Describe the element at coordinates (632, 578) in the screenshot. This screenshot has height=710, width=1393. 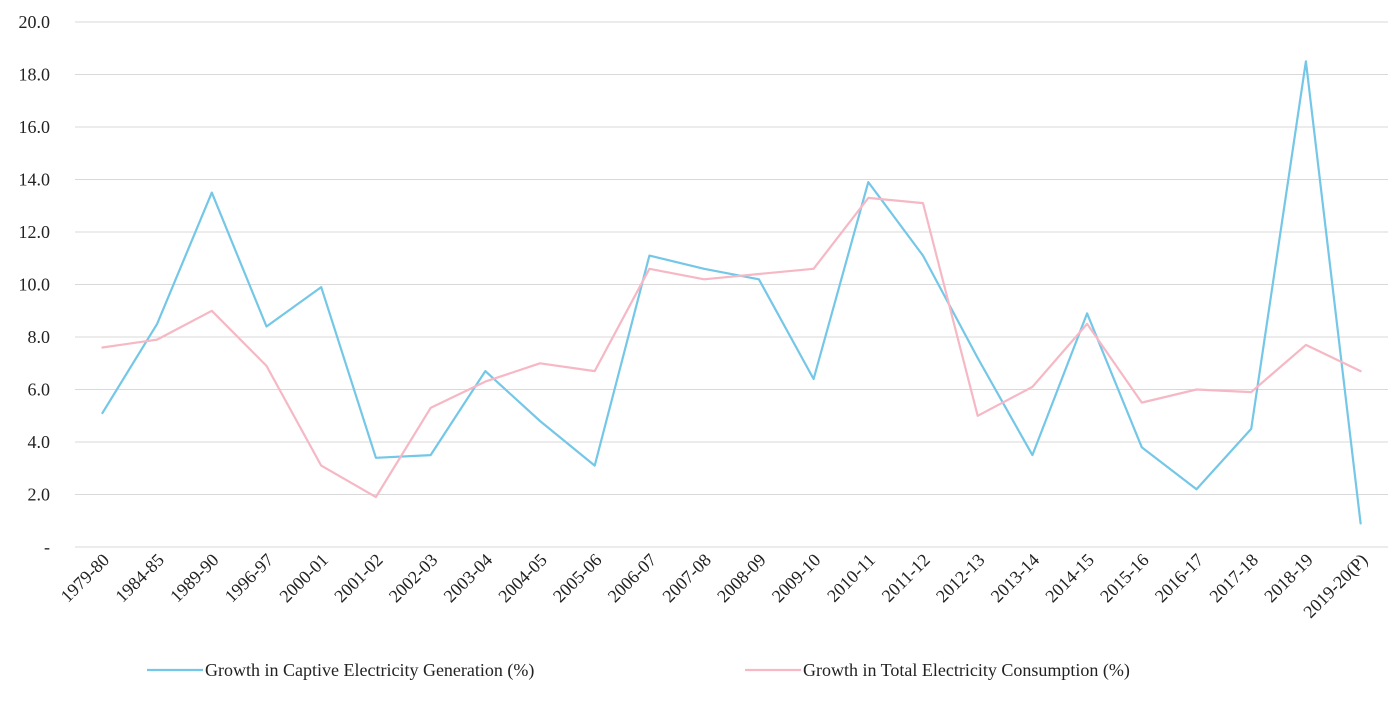
I see `x-tick-label: 2006-07` at that location.